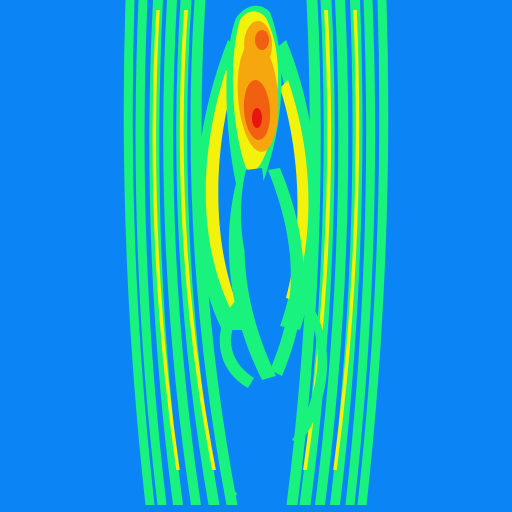 This screenshot has width=512, height=512. I want to click on lower-loop-right, so click(310, 370).